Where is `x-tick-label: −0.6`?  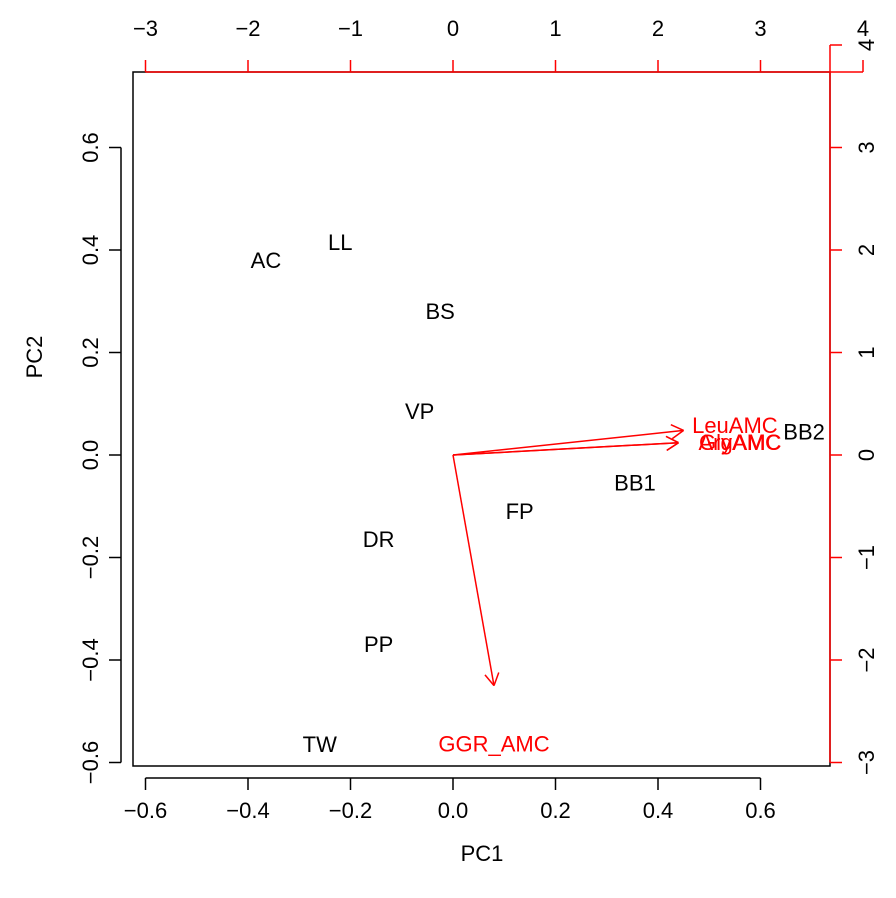
x-tick-label: −0.6 is located at coordinates (145, 810).